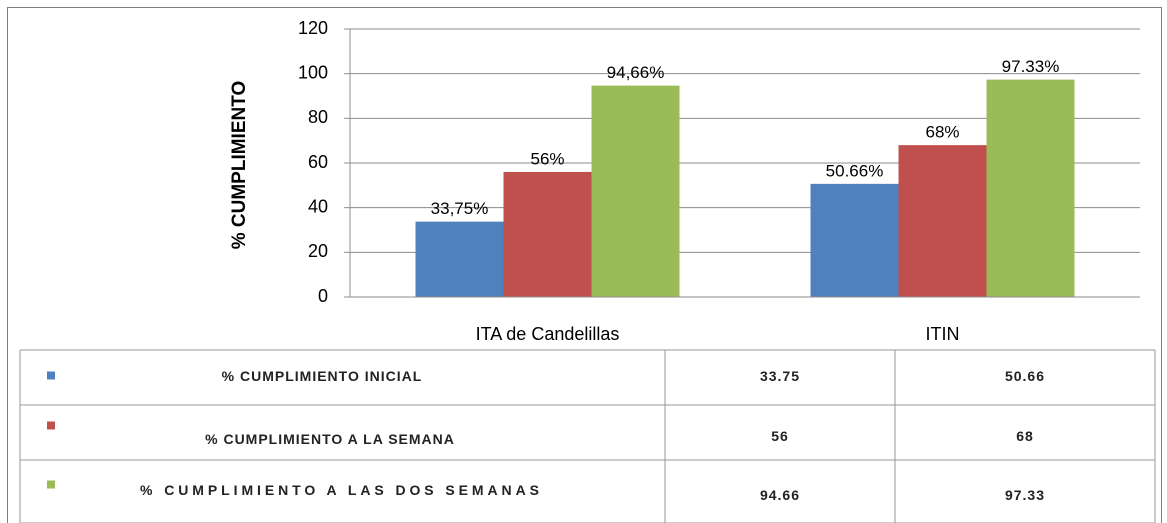 The width and height of the screenshot is (1167, 523). Describe the element at coordinates (855, 170) in the screenshot. I see `value-label: 50.66%` at that location.